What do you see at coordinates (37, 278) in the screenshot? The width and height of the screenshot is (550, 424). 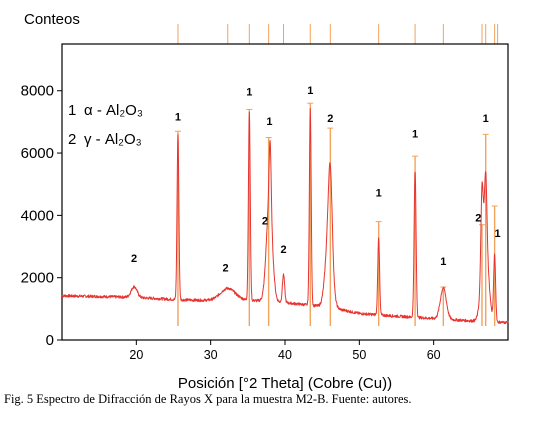 I see `y-tick-label: 2000` at bounding box center [37, 278].